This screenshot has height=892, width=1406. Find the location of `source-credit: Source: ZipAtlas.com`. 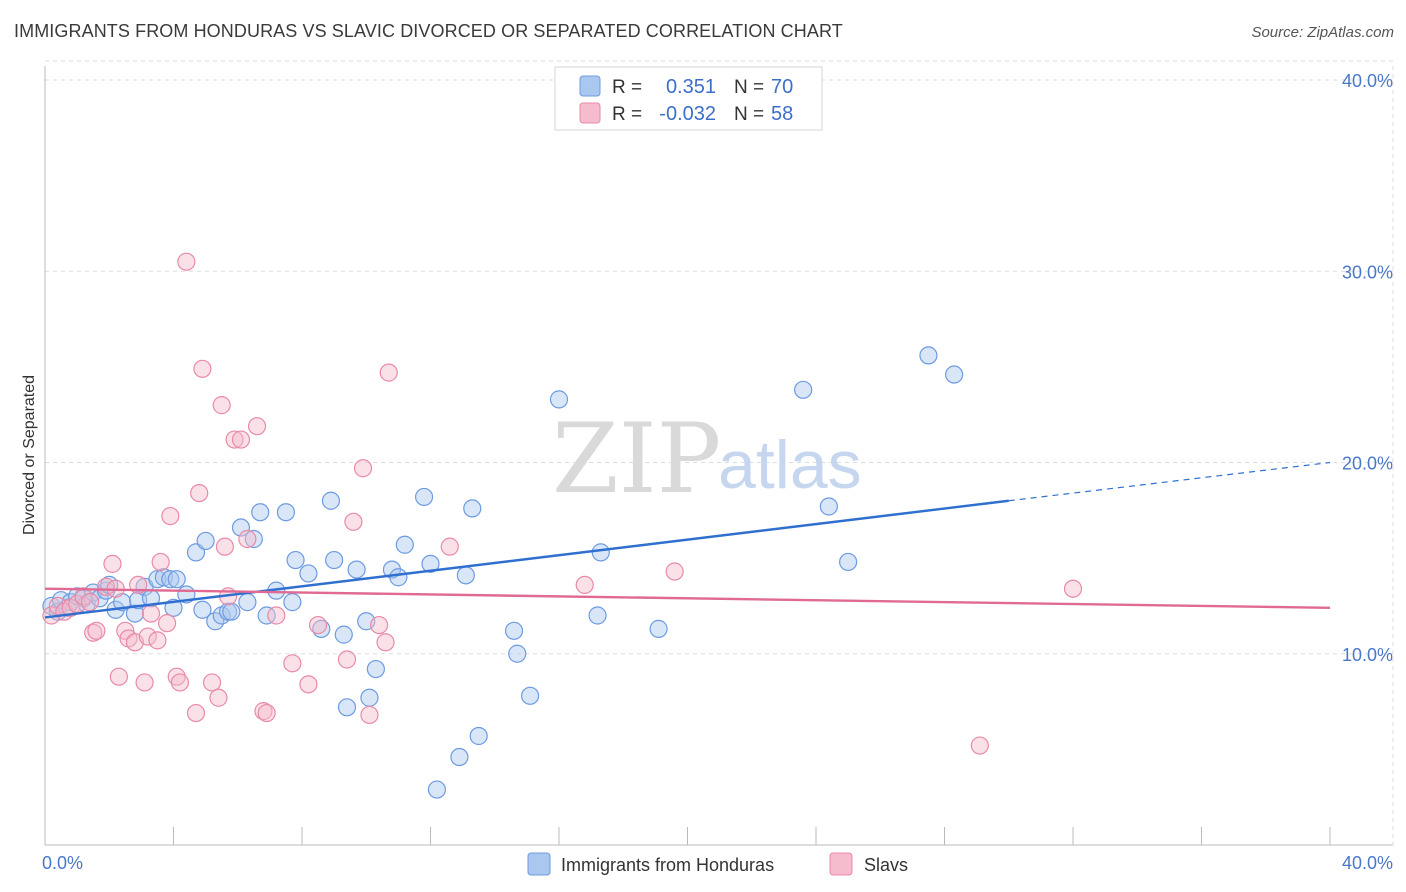

source-credit: Source: ZipAtlas.com is located at coordinates (1322, 32).